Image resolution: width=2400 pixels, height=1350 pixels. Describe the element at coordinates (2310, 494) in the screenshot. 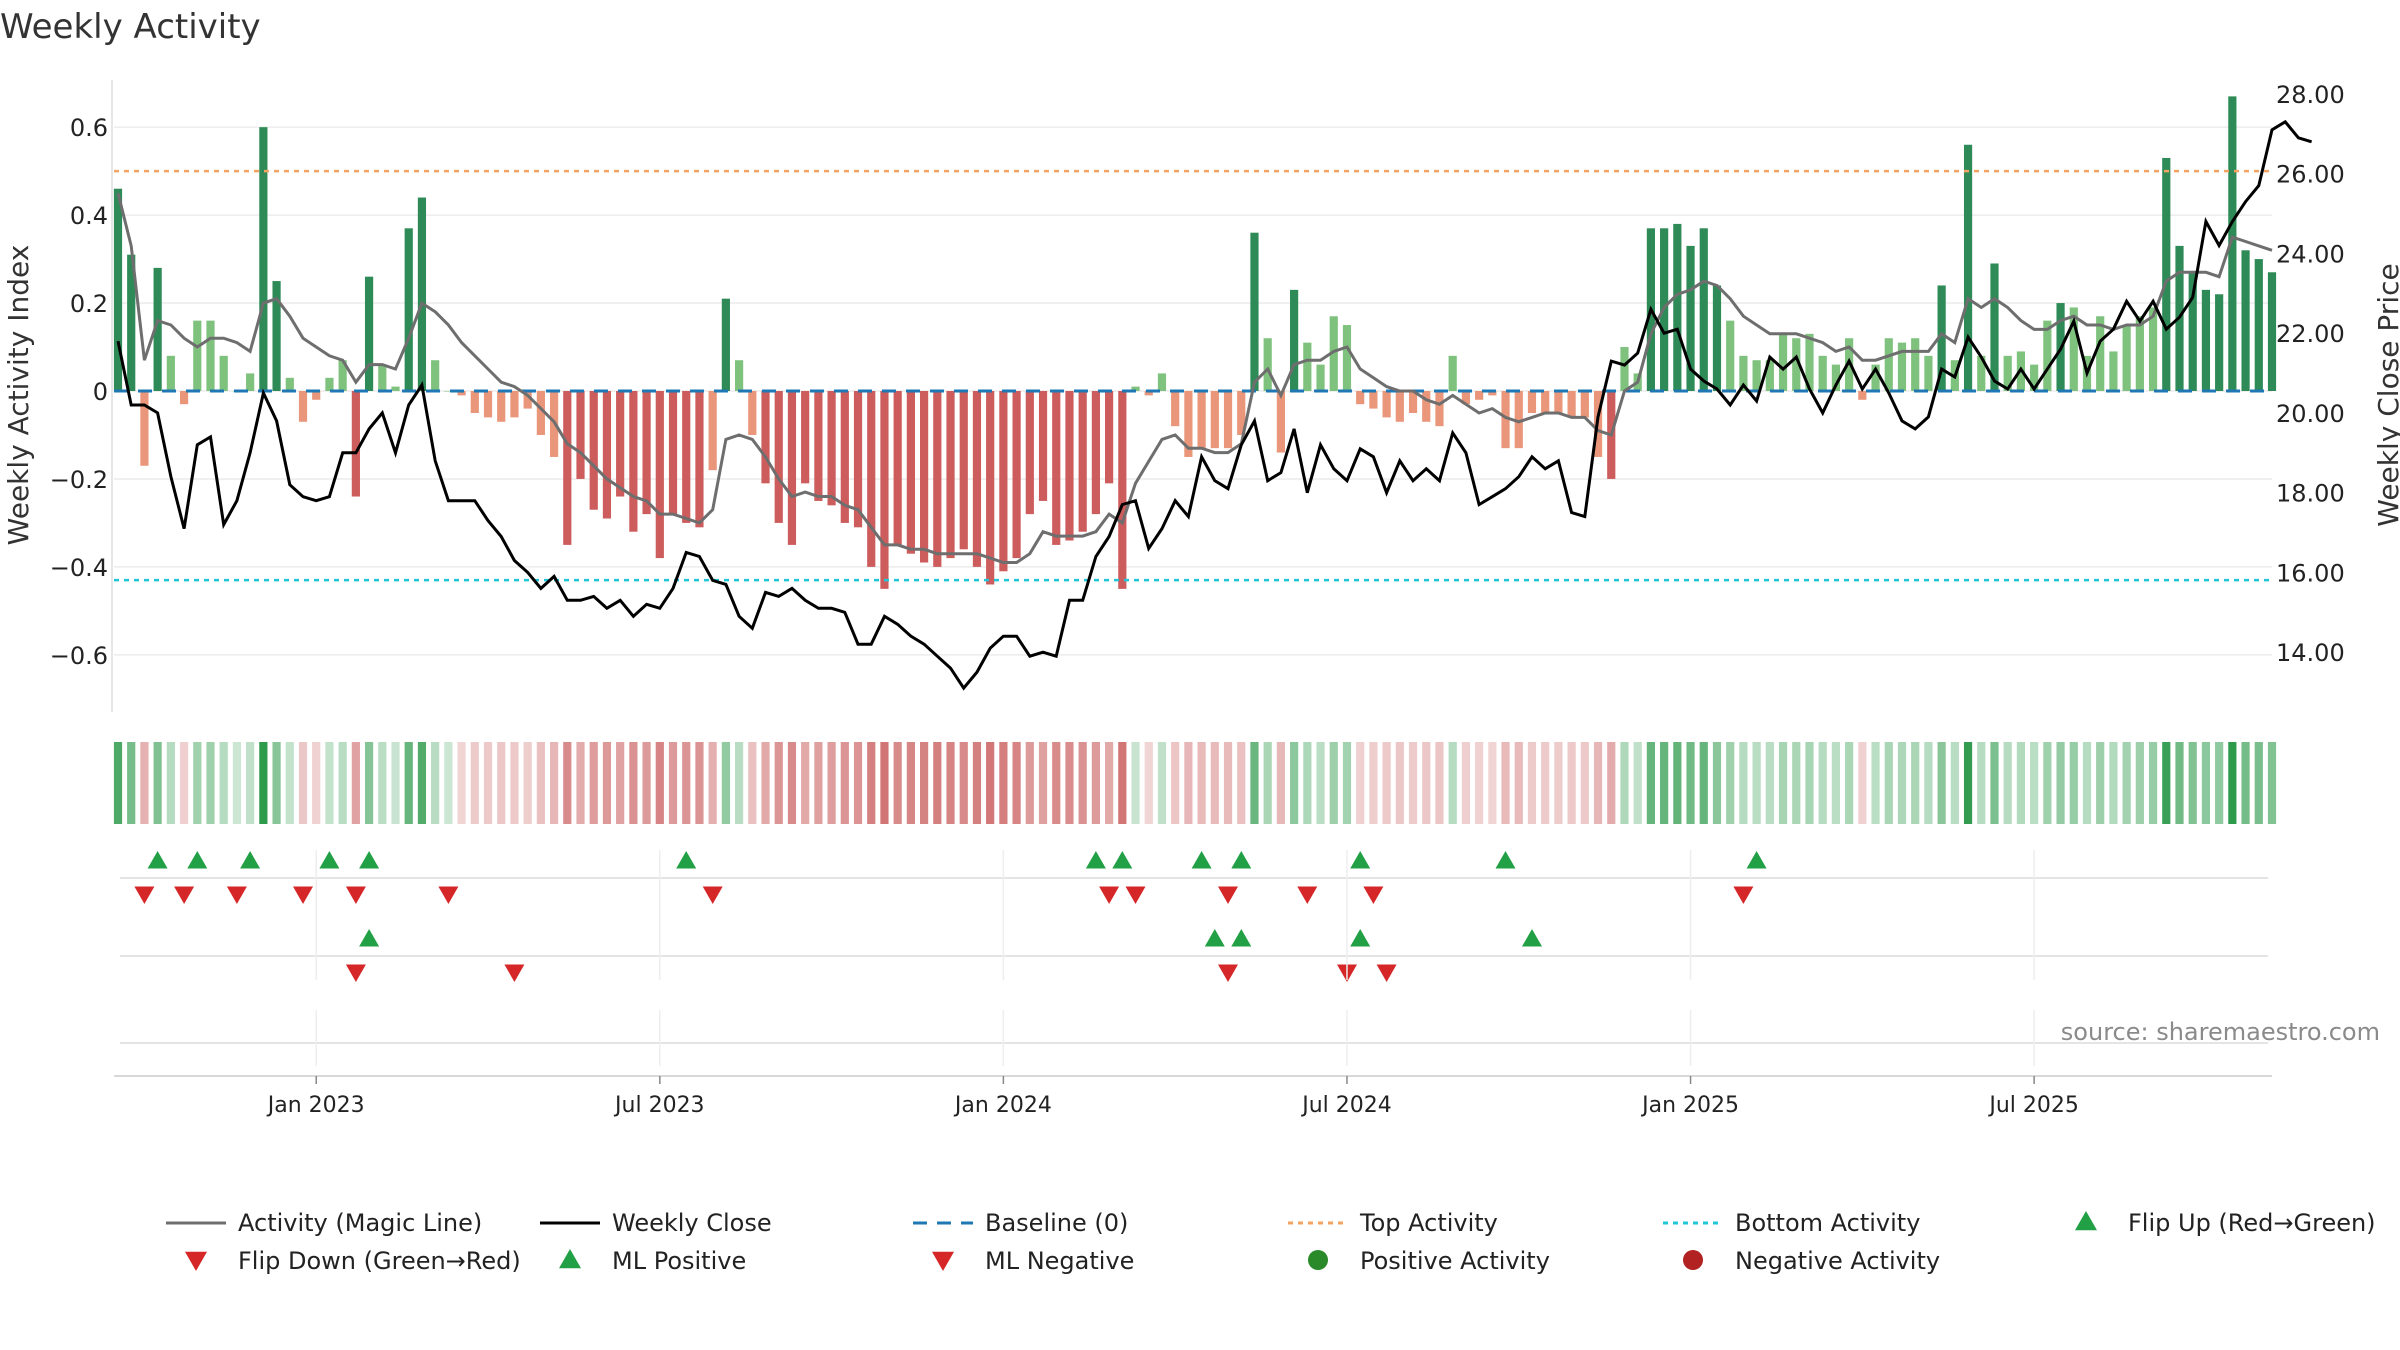

I see `y2-tick-label: 18.00` at that location.